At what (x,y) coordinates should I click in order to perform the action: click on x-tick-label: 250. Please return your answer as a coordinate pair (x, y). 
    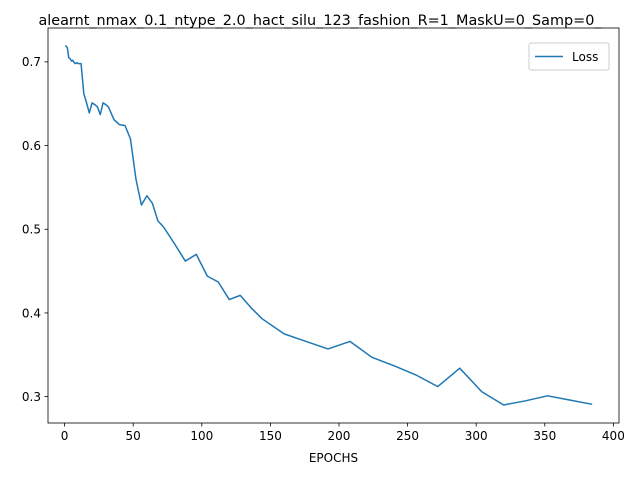
    Looking at the image, I should click on (407, 436).